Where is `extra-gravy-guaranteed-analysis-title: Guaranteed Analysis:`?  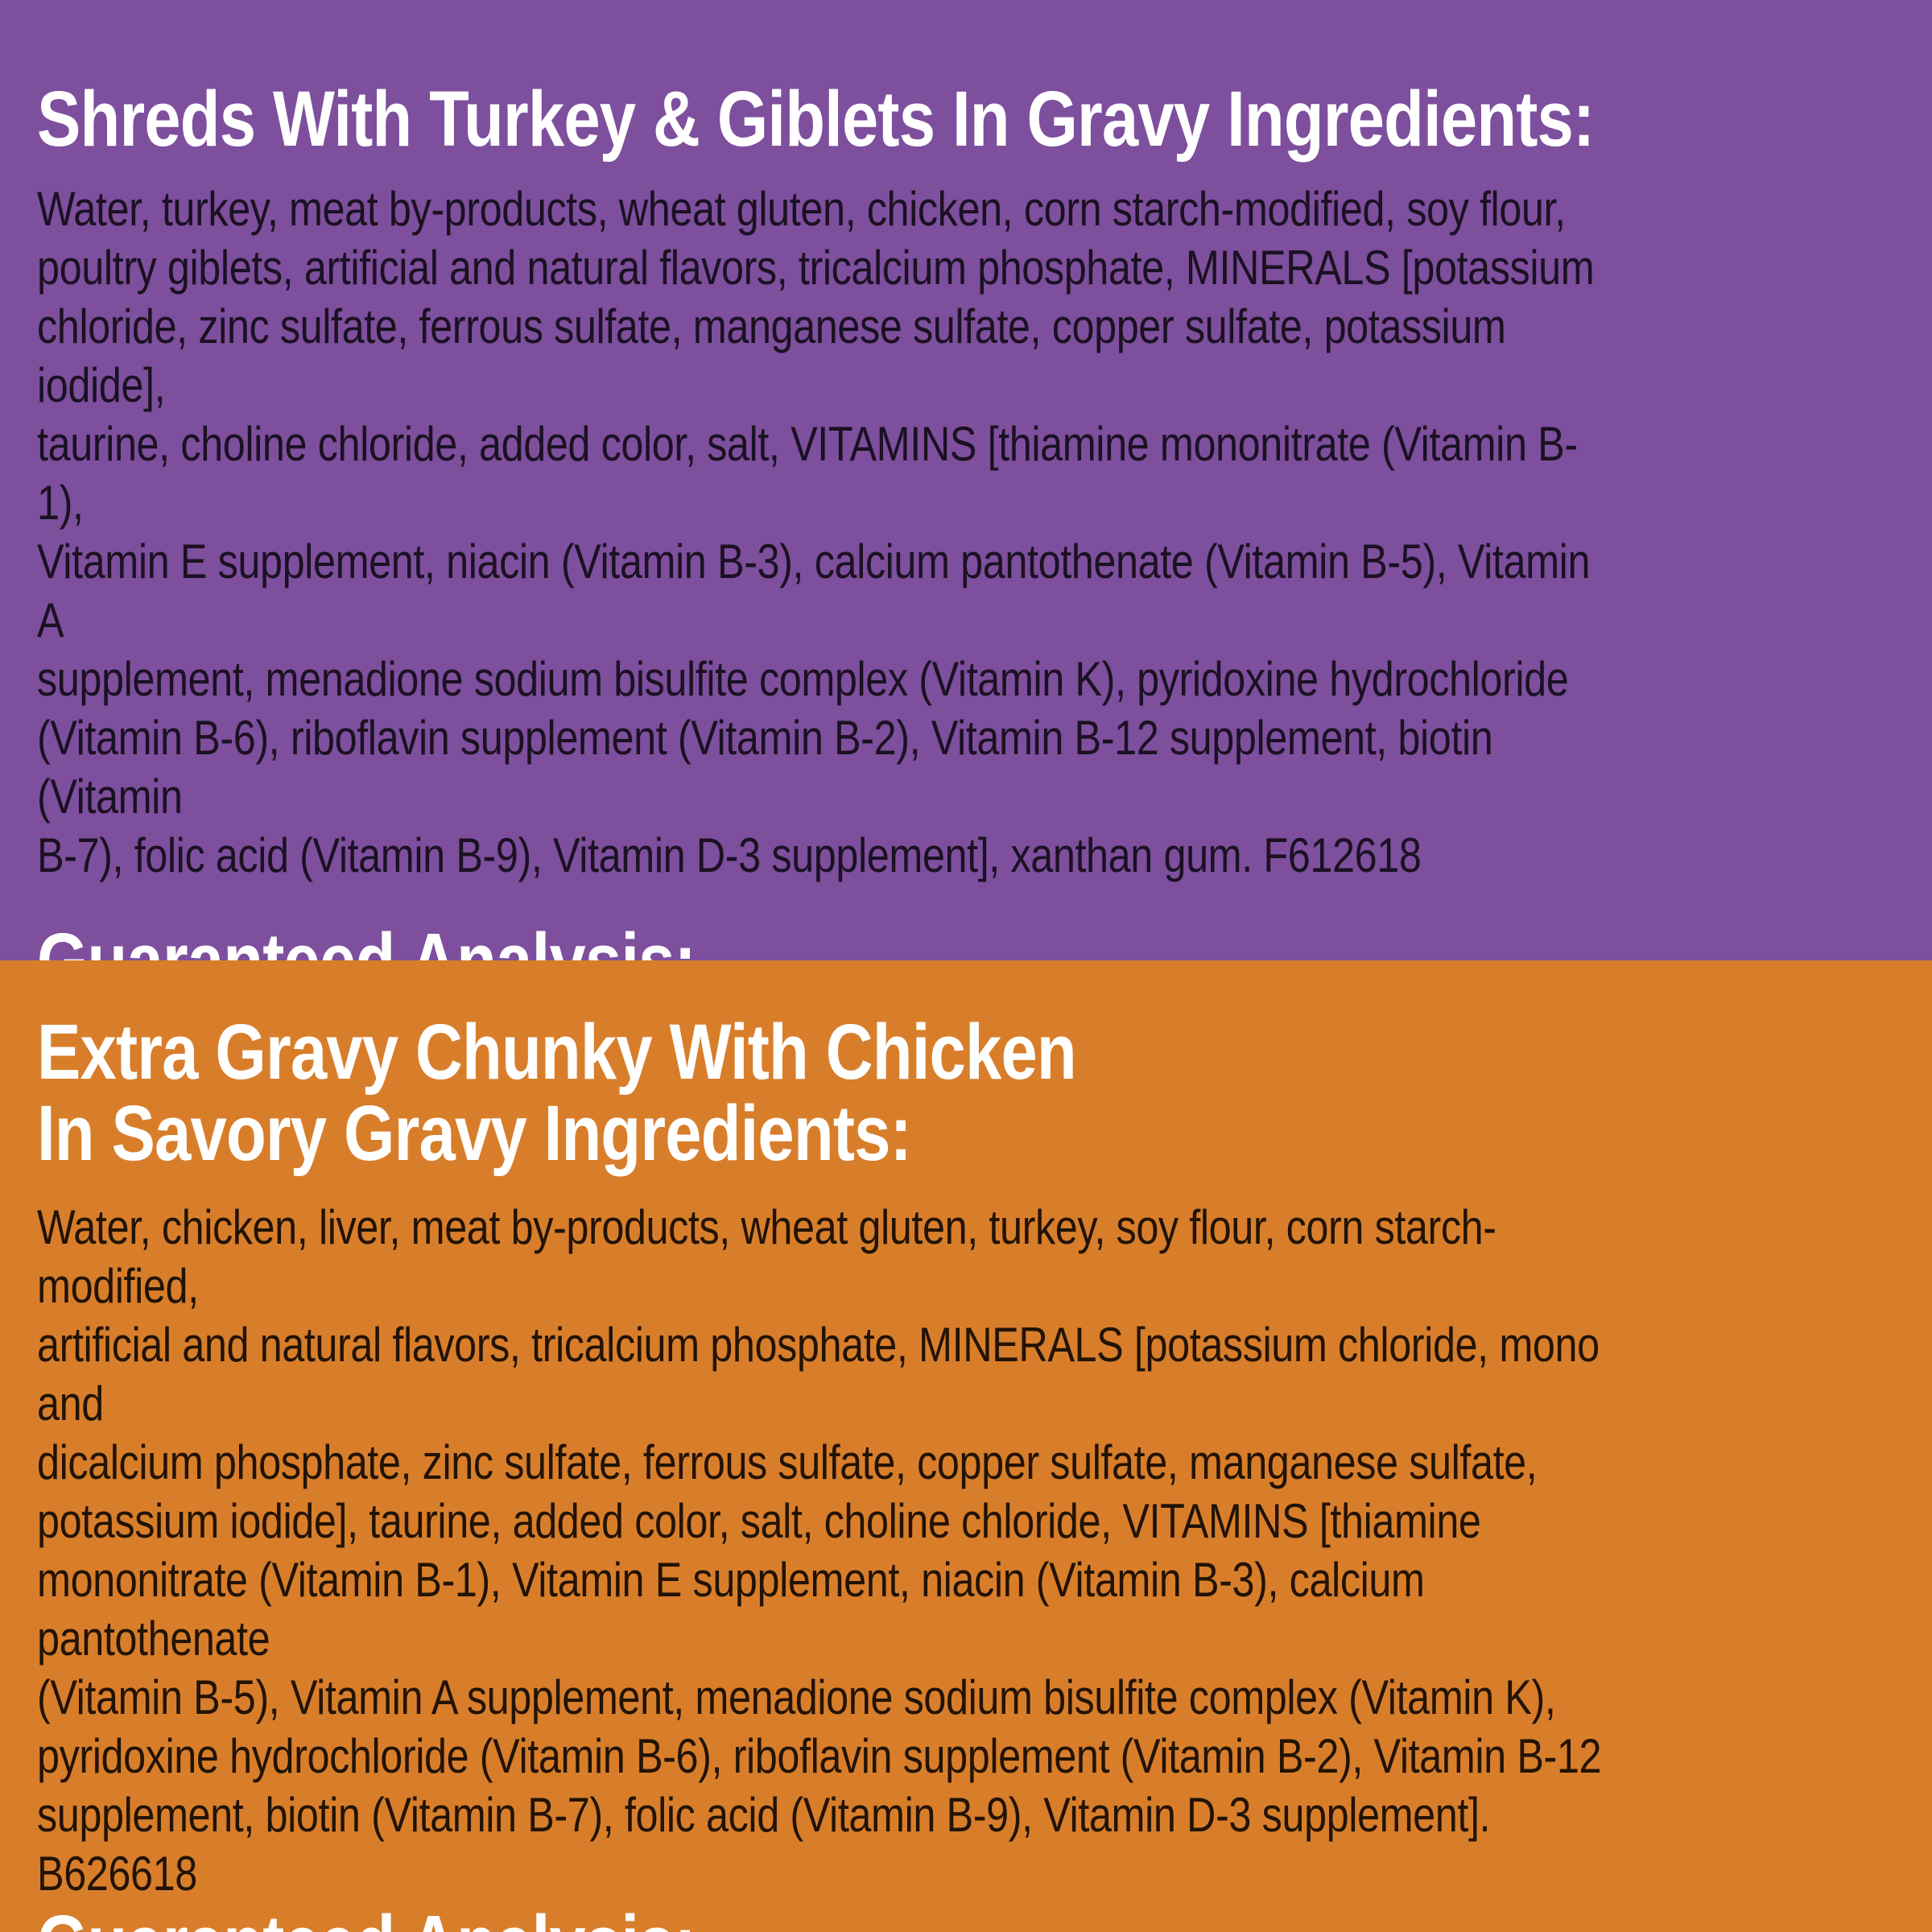 extra-gravy-guaranteed-analysis-title: Guaranteed Analysis: is located at coordinates (820, 1917).